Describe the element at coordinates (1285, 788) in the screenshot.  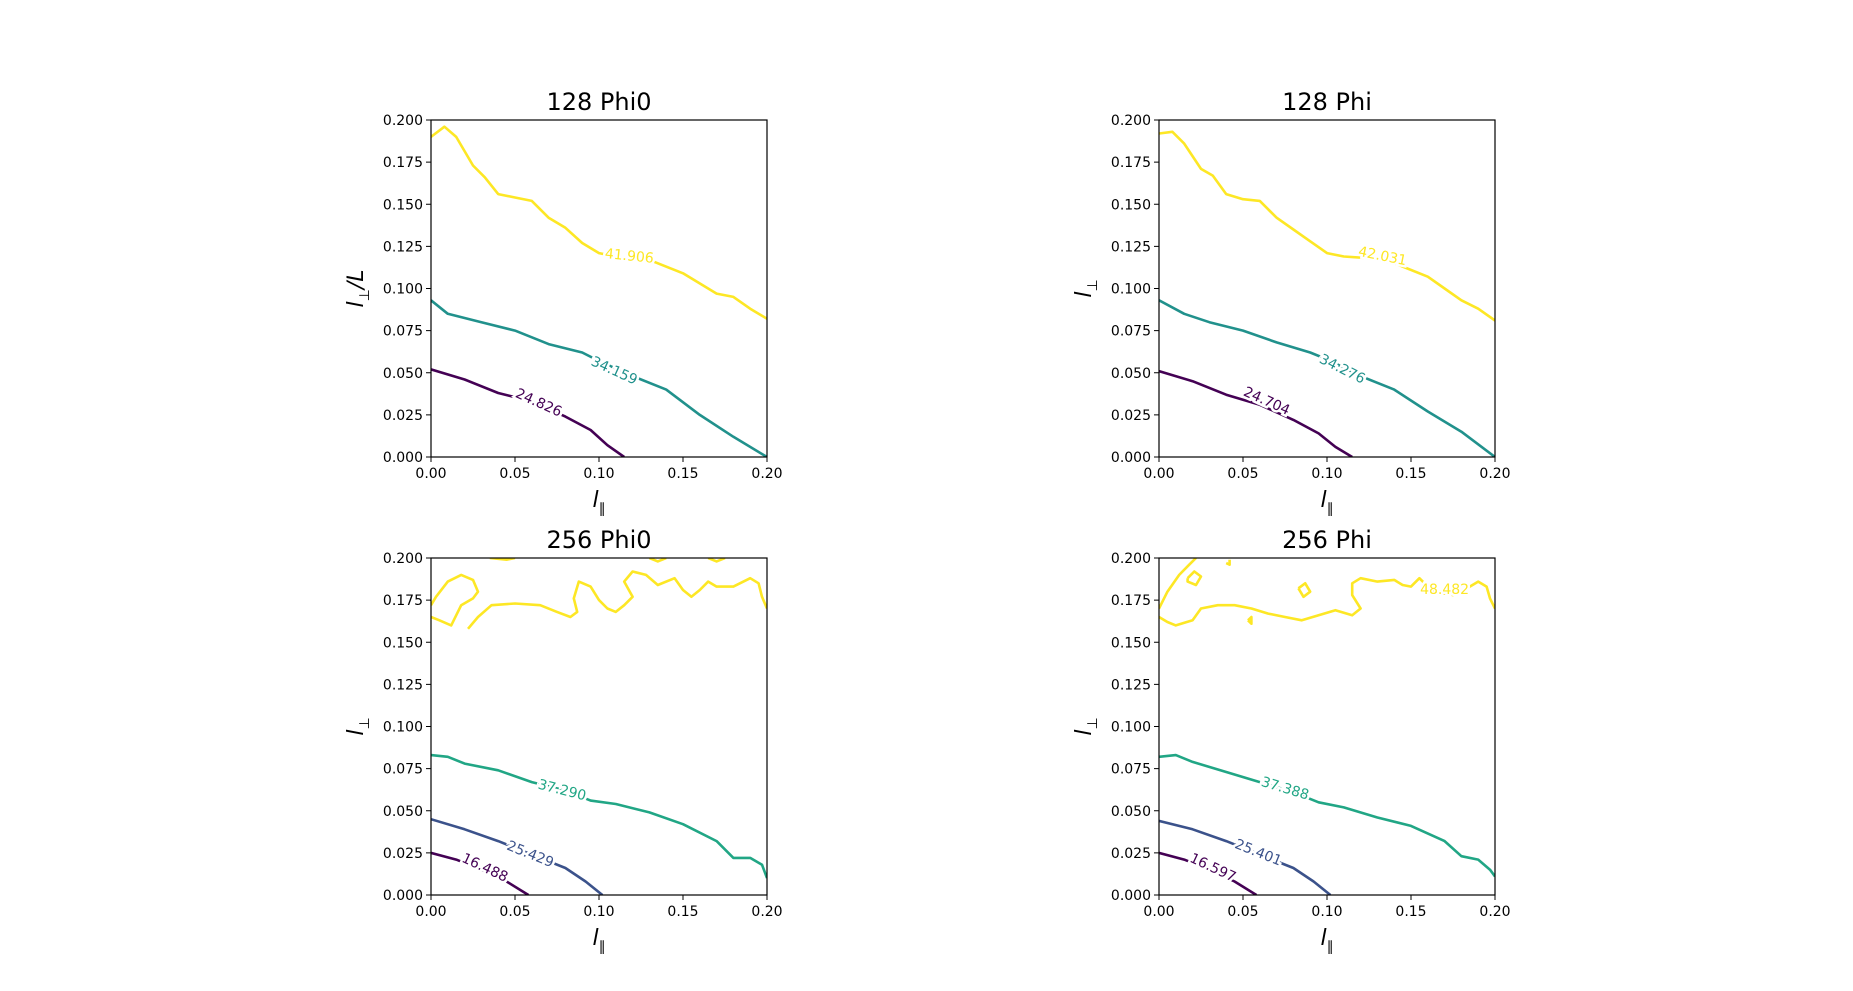
I see `contour-label: 37.388` at that location.